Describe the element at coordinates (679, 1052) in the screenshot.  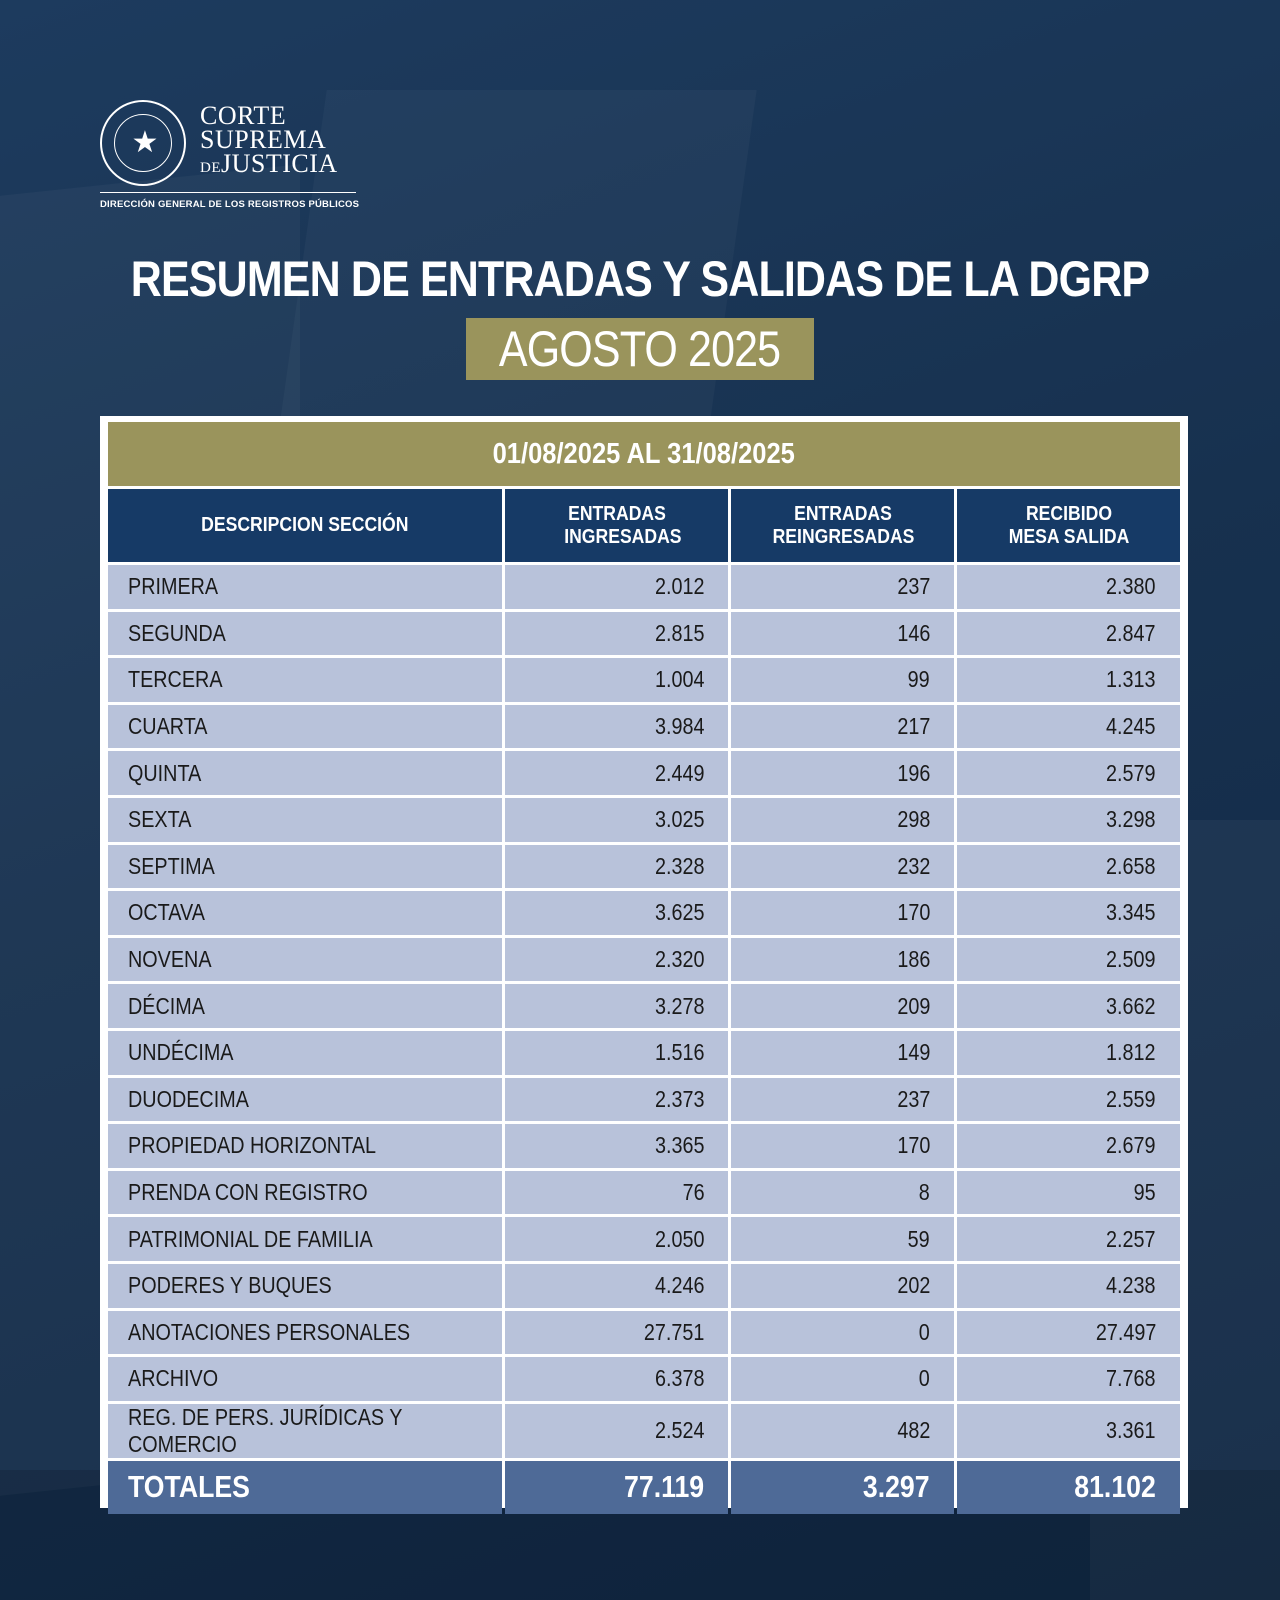
I see `cell-value: 1.516` at that location.